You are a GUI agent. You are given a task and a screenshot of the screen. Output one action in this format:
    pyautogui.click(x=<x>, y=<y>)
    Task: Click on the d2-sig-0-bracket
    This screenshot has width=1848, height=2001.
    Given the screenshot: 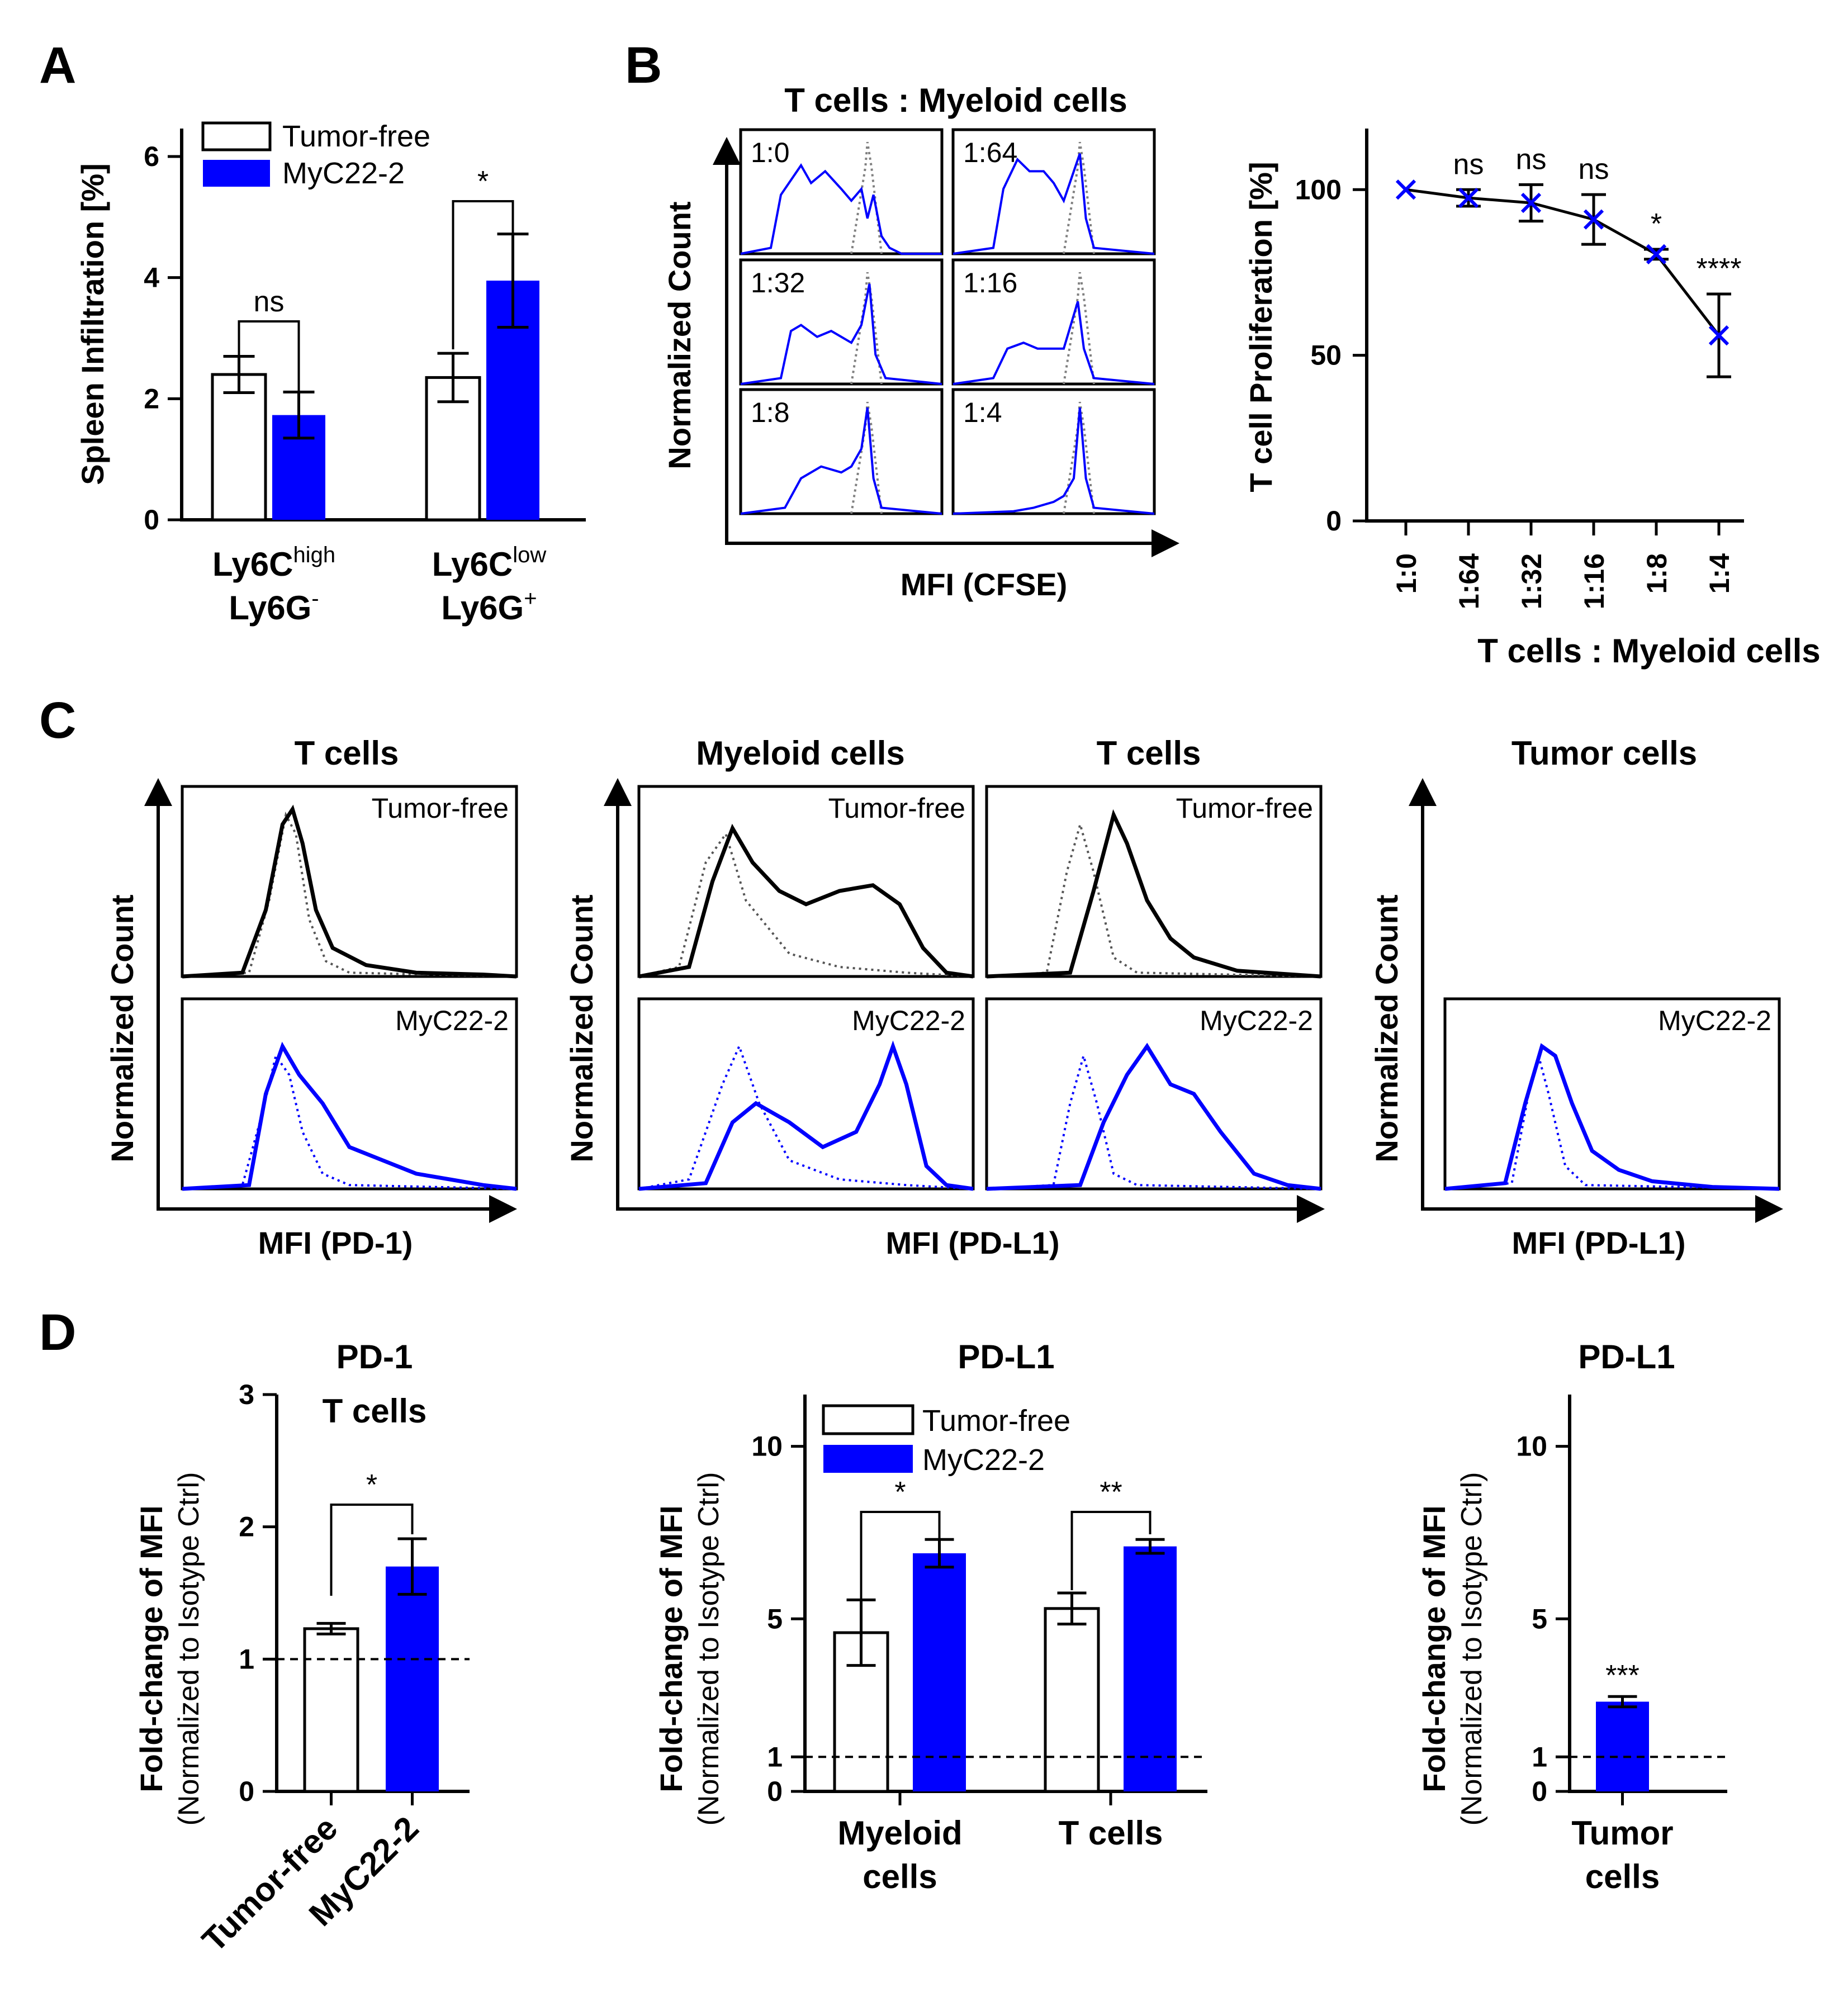 What is the action you would take?
    pyautogui.click(x=900, y=1562)
    